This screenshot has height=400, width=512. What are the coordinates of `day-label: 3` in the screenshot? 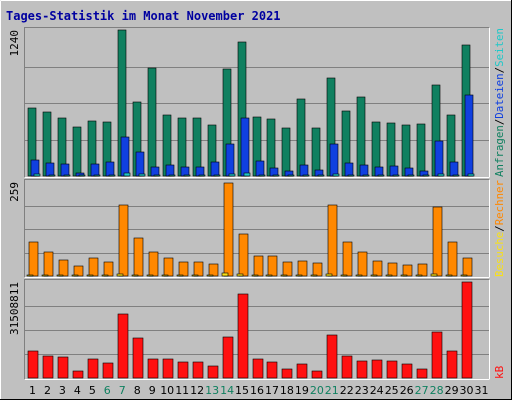 It's located at (62, 390).